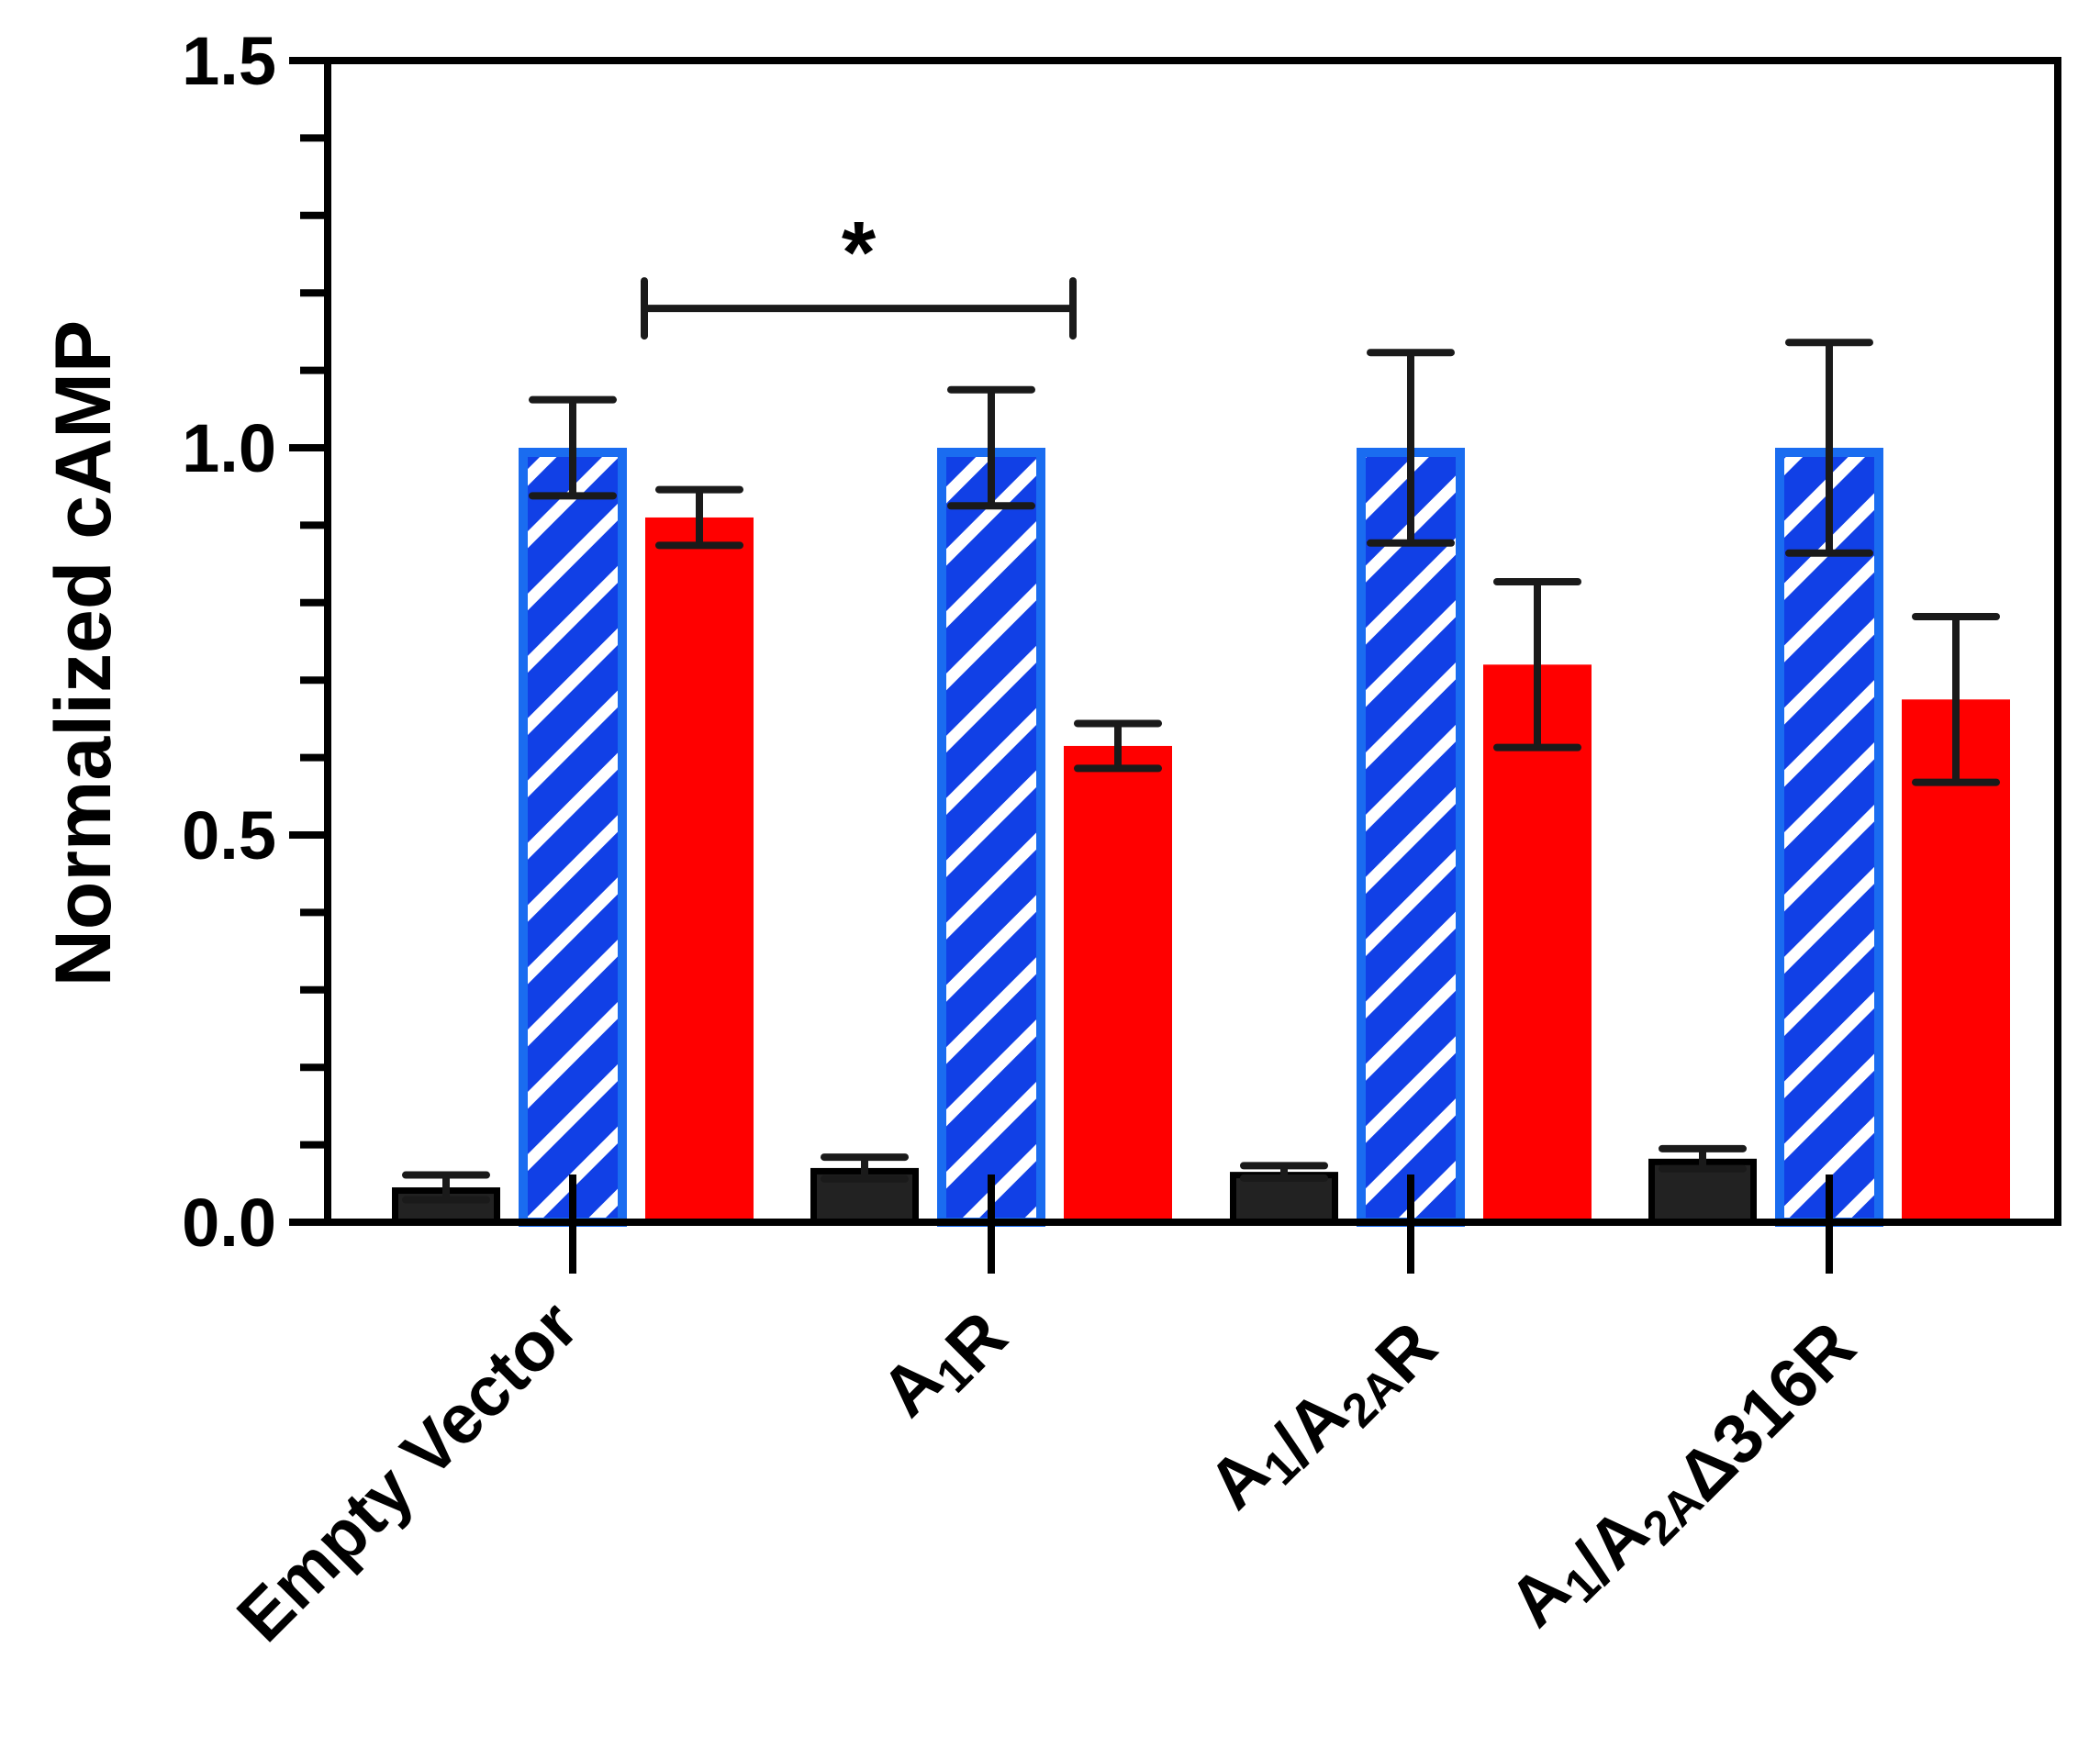 The image size is (2100, 1759). Describe the element at coordinates (83, 653) in the screenshot. I see `y-axis-title: Normalized cAMP` at that location.